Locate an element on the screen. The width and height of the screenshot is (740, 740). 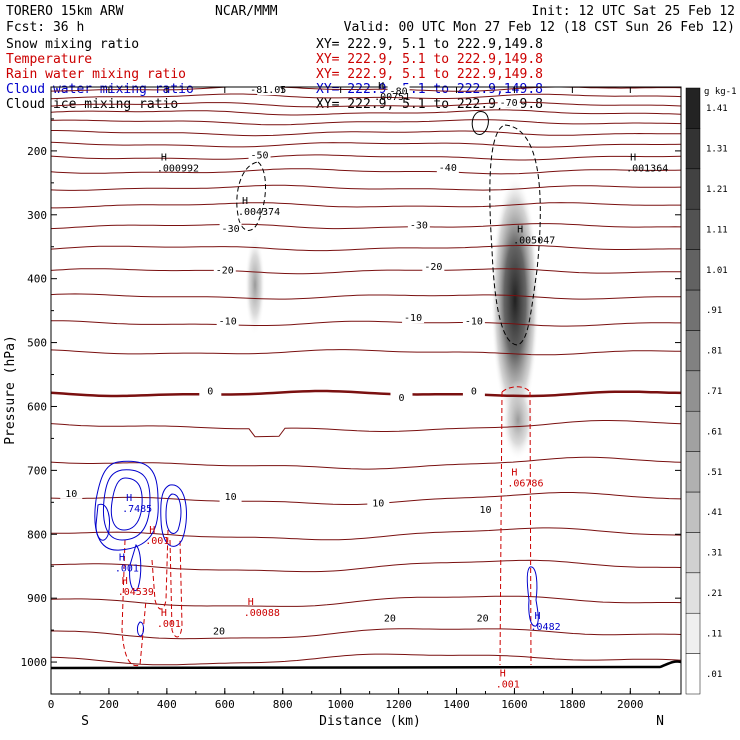
x-tick-label: 1200 is located at coordinates (398, 704).